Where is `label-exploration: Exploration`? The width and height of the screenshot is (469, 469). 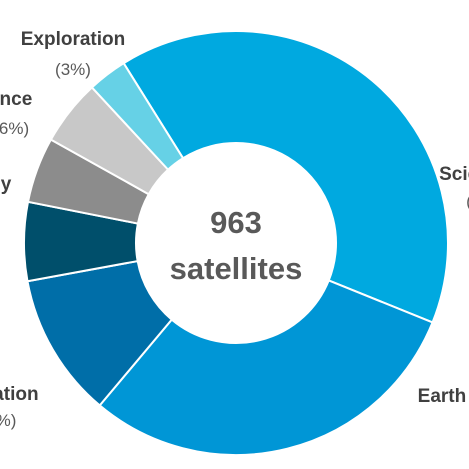 label-exploration: Exploration is located at coordinates (73, 39).